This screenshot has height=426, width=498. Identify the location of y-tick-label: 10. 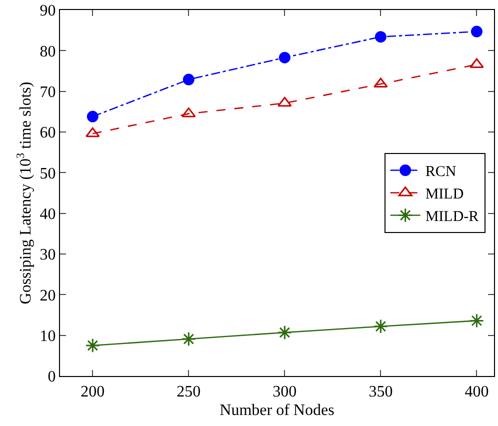
(48, 336).